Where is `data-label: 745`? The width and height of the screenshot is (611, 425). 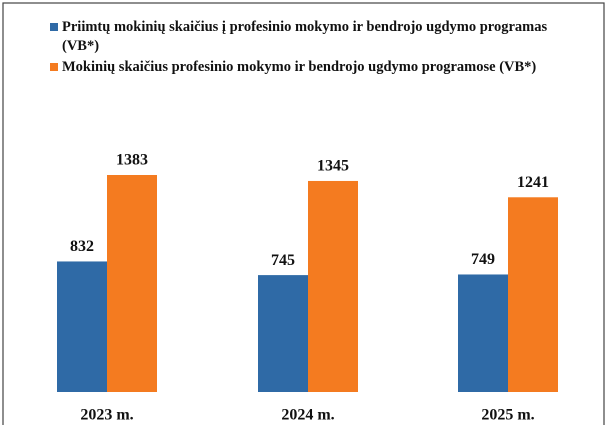 data-label: 745 is located at coordinates (283, 260).